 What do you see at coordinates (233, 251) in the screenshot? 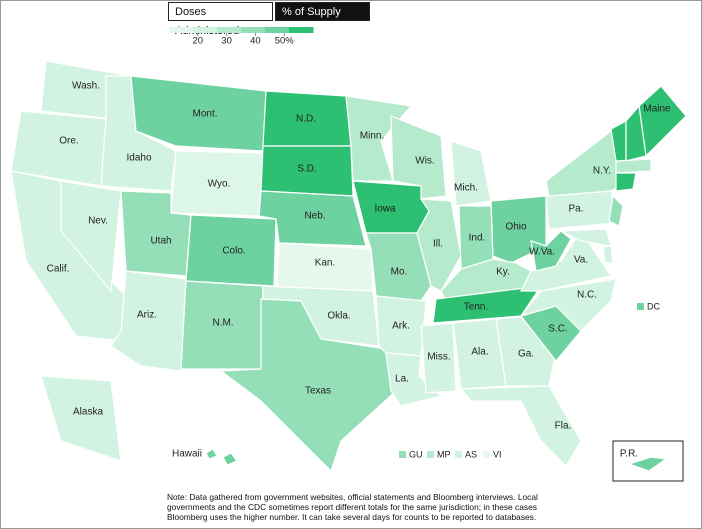
I see `state-label: Colo.` at bounding box center [233, 251].